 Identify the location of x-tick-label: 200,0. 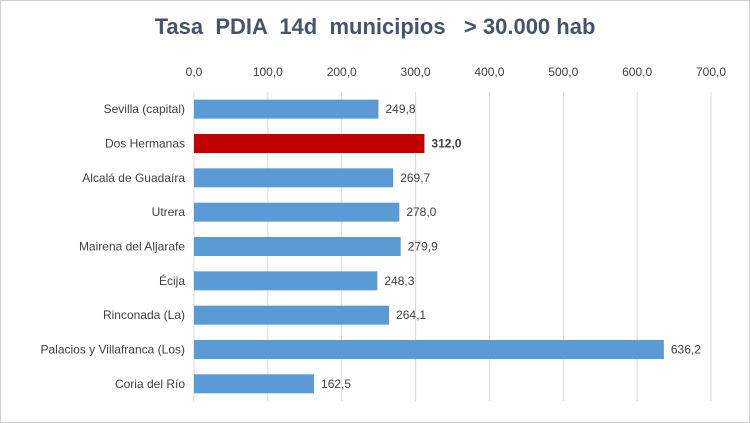
(342, 72).